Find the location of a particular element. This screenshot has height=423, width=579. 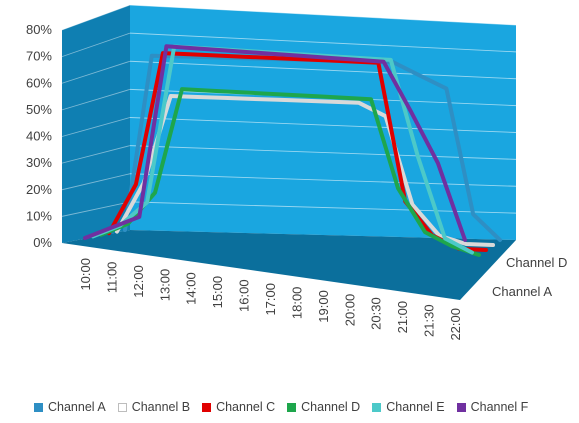

chart-side-wall is located at coordinates (96, 124).